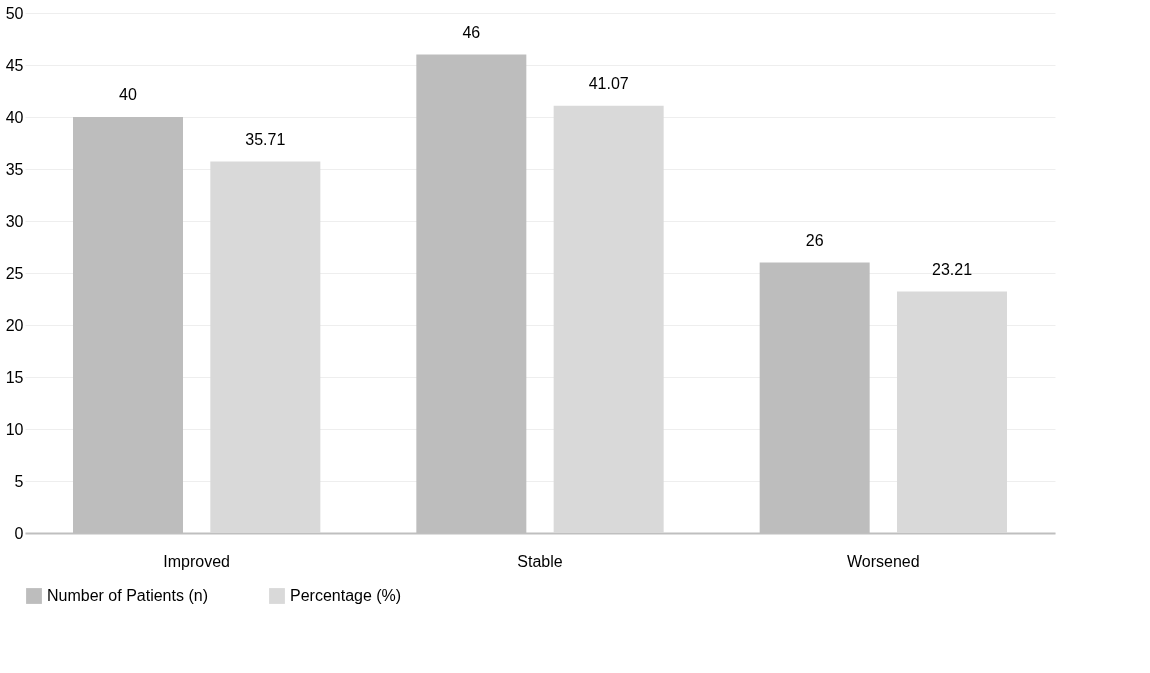 The height and width of the screenshot is (673, 1150). What do you see at coordinates (814, 240) in the screenshot?
I see `data-label: 26` at bounding box center [814, 240].